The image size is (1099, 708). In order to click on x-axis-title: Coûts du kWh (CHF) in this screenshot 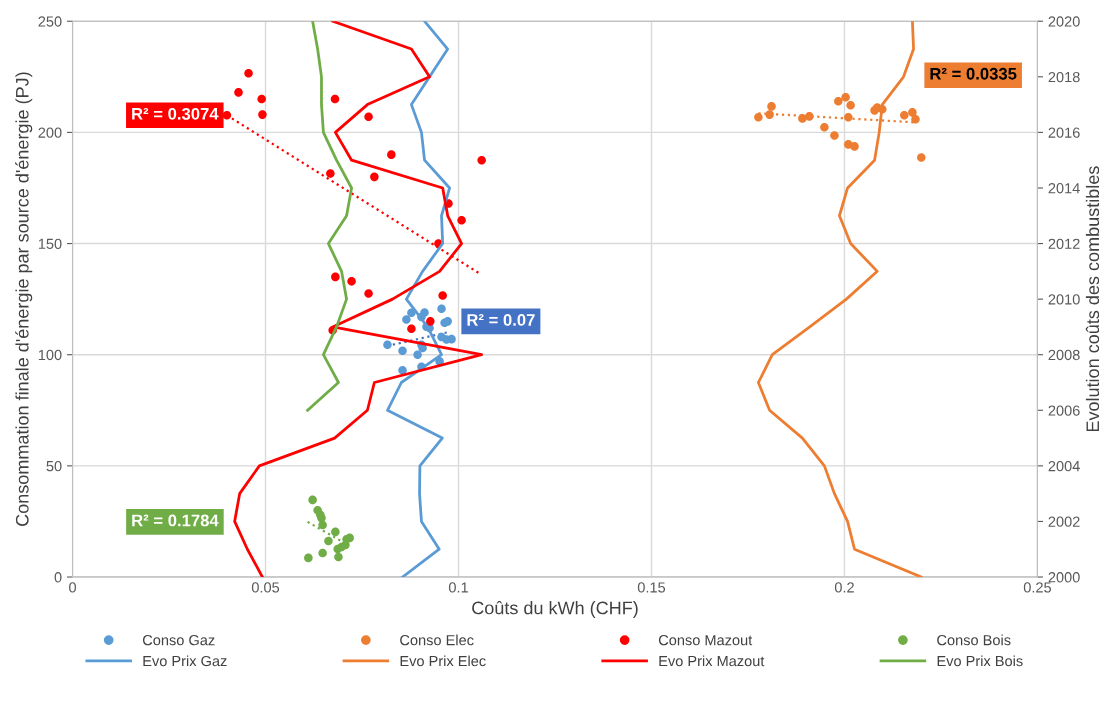, I will do `click(555, 609)`.